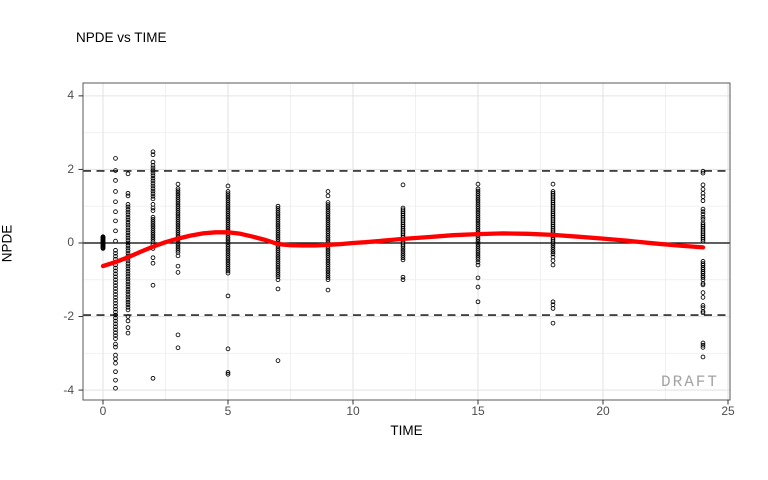  What do you see at coordinates (406, 430) in the screenshot?
I see `x-axis-title: TIME` at bounding box center [406, 430].